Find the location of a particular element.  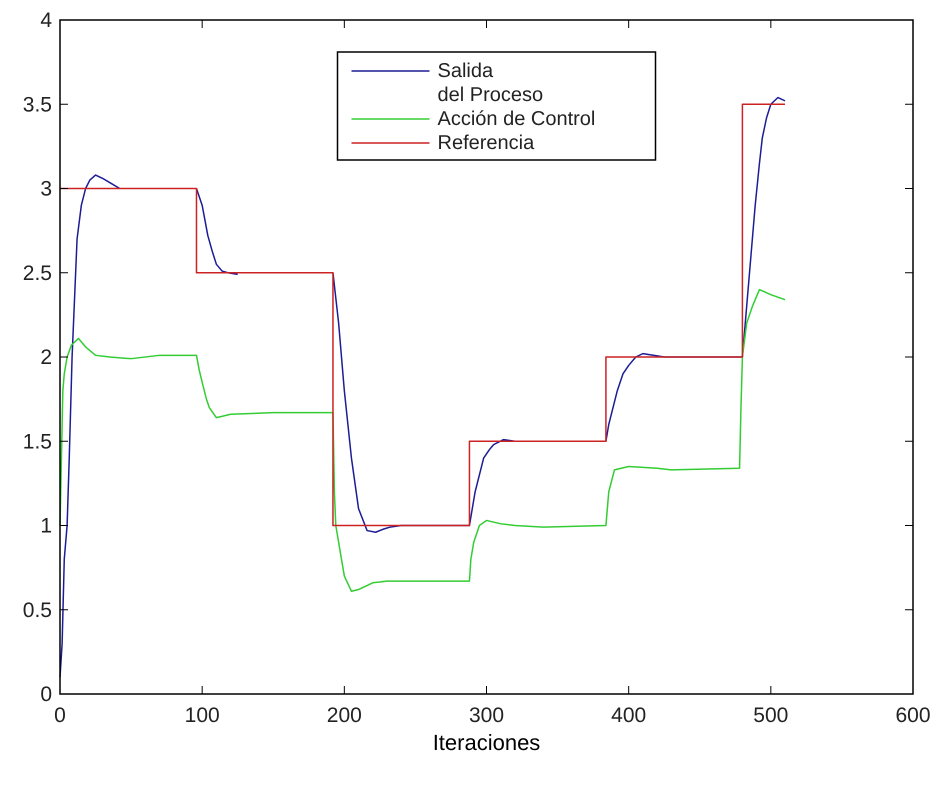

y-tick-label: 2.5 is located at coordinates (37, 273).